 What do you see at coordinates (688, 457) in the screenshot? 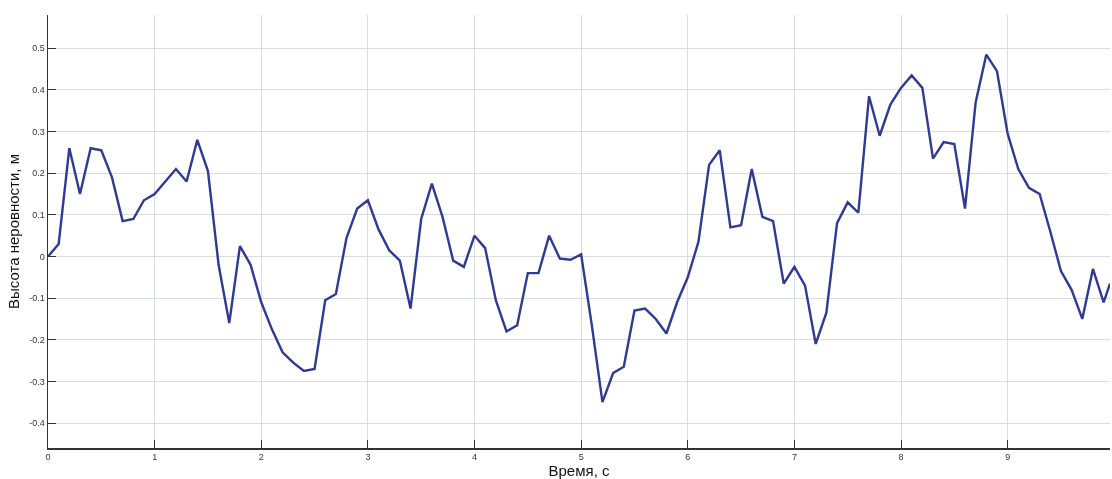
I see `x-tick-label: 6` at bounding box center [688, 457].